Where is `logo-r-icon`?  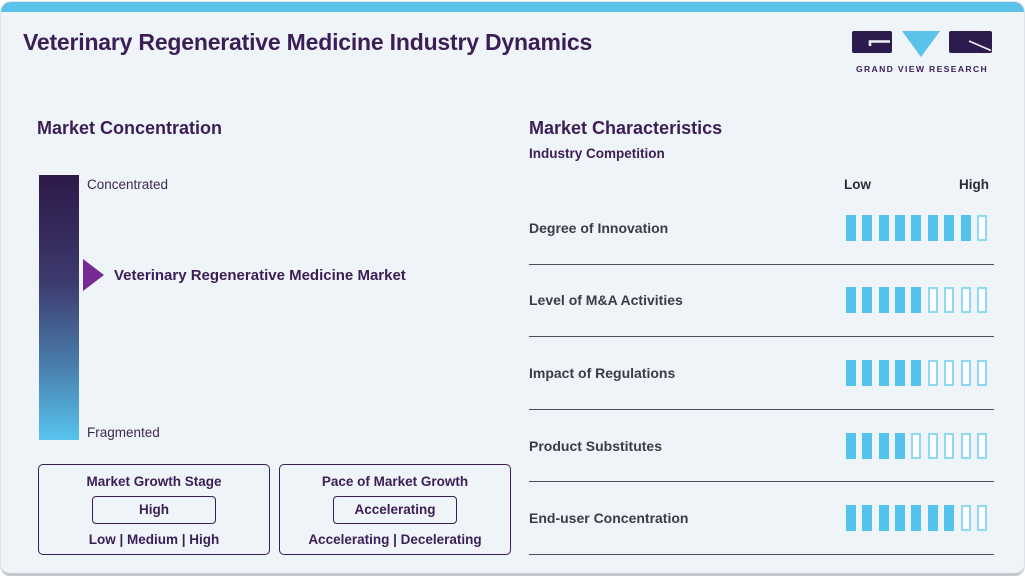
logo-r-icon is located at coordinates (970, 42).